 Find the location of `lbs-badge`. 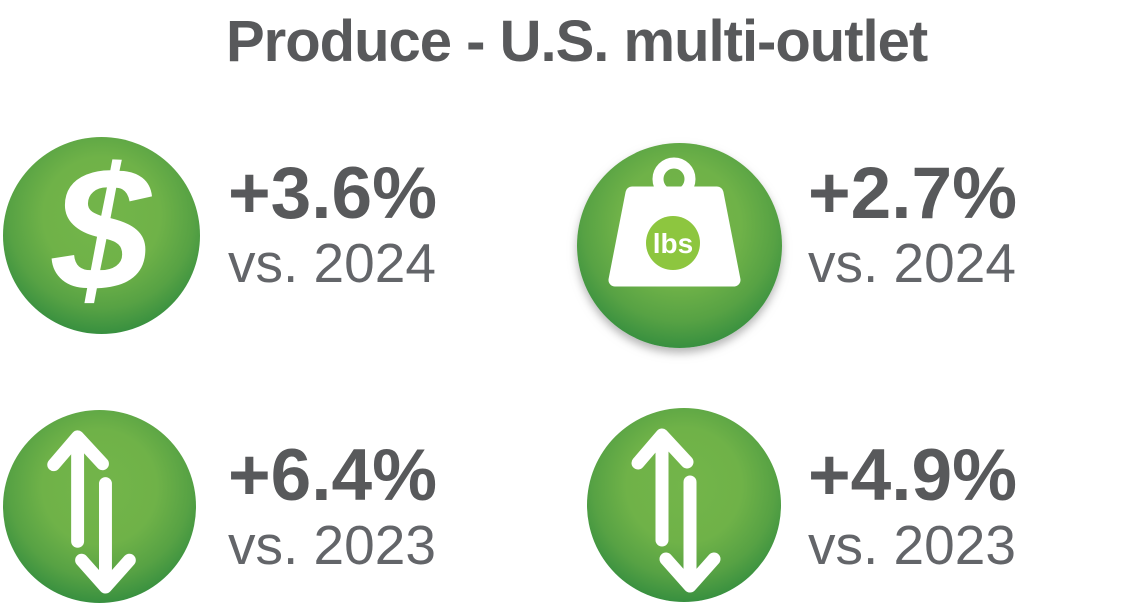

lbs-badge is located at coordinates (673, 243).